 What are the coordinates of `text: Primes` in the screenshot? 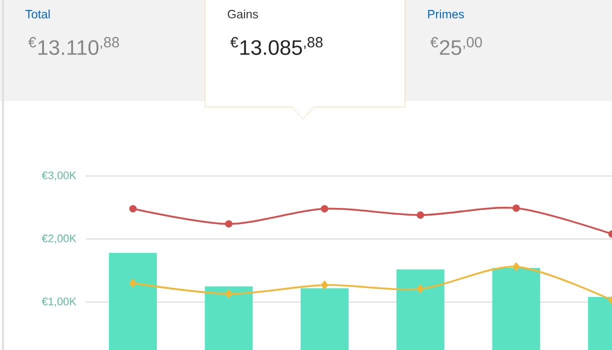 It's located at (446, 14).